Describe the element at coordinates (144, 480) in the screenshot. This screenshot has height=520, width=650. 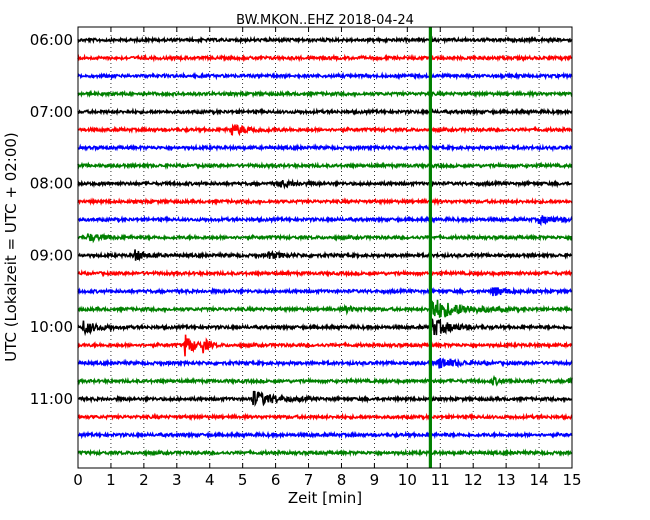
I see `x-tick-label: 2` at that location.